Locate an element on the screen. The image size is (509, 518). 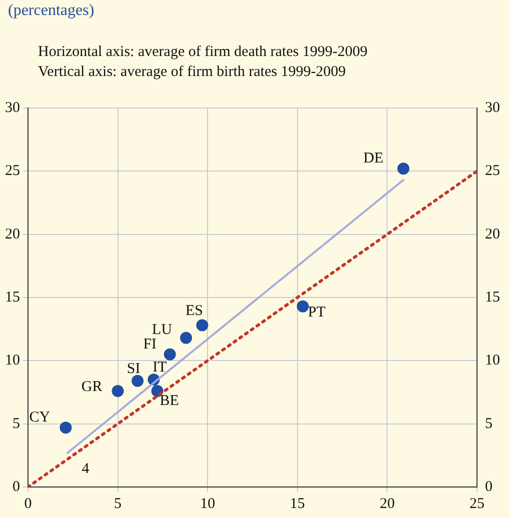
data-label: PT is located at coordinates (317, 312).